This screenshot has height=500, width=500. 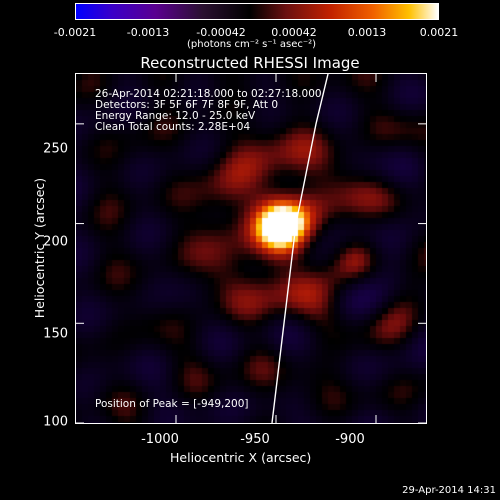 What do you see at coordinates (255, 439) in the screenshot?
I see `x-tick-label: -950` at bounding box center [255, 439].